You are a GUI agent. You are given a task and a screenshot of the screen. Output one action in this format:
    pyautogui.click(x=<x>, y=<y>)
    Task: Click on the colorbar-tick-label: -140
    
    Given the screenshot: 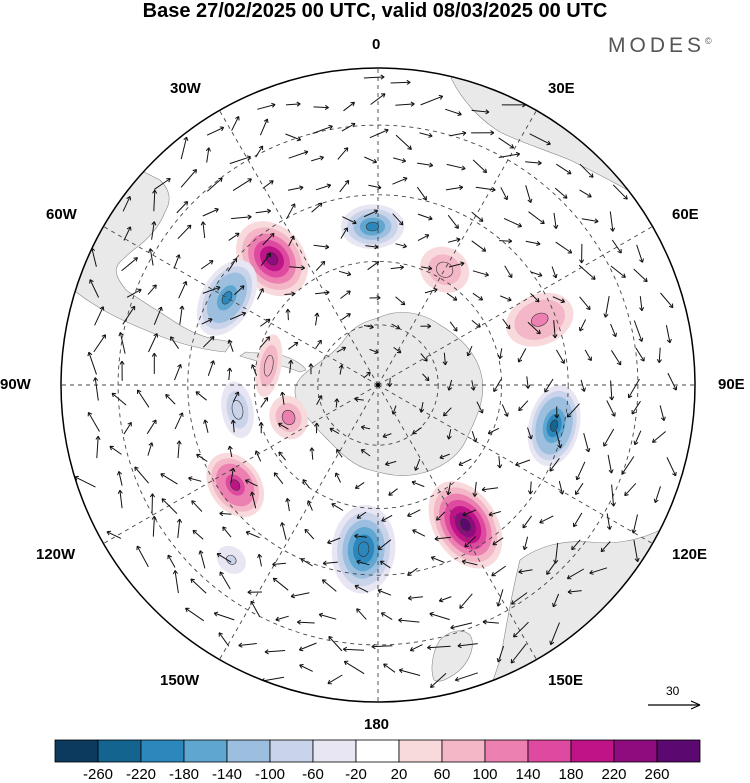 What is the action you would take?
    pyautogui.click(x=227, y=774)
    